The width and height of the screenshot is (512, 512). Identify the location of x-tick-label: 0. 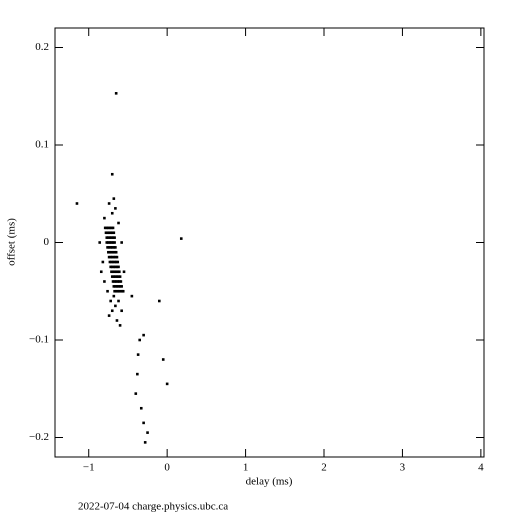
(167, 468).